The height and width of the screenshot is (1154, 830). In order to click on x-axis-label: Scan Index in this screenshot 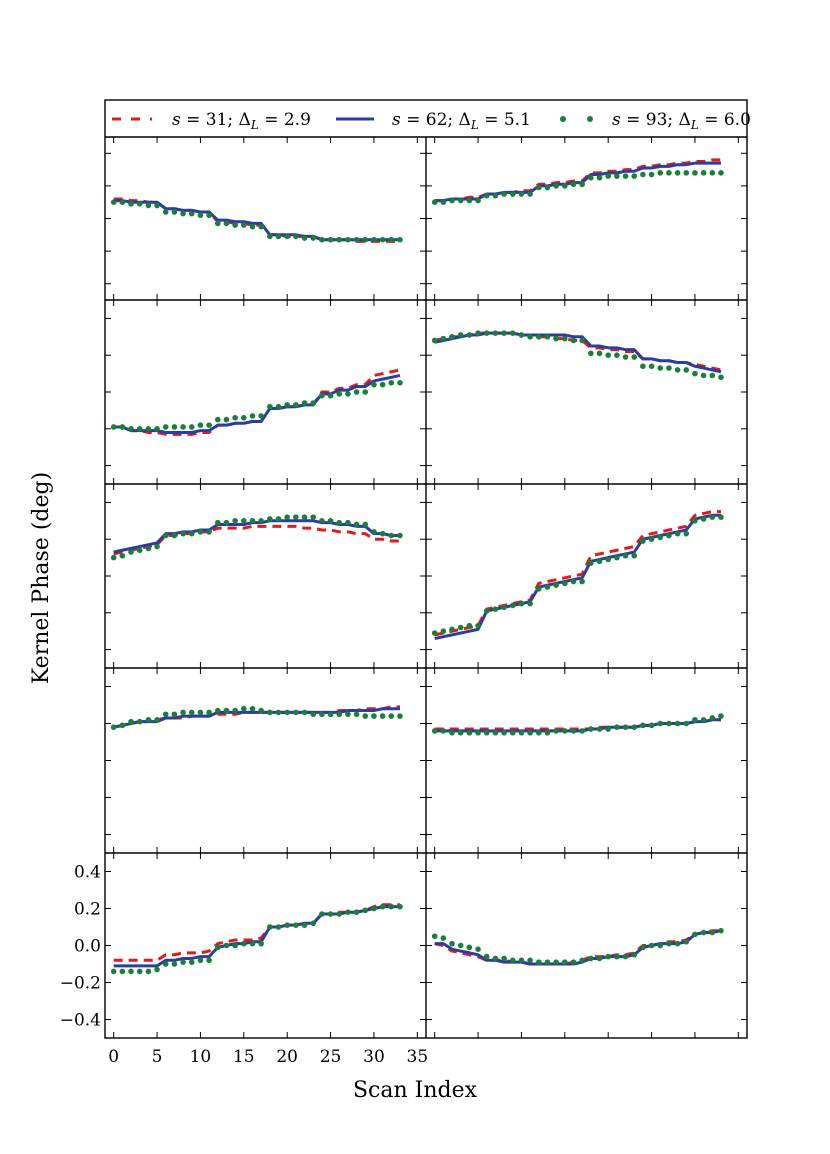, I will do `click(415, 1090)`.